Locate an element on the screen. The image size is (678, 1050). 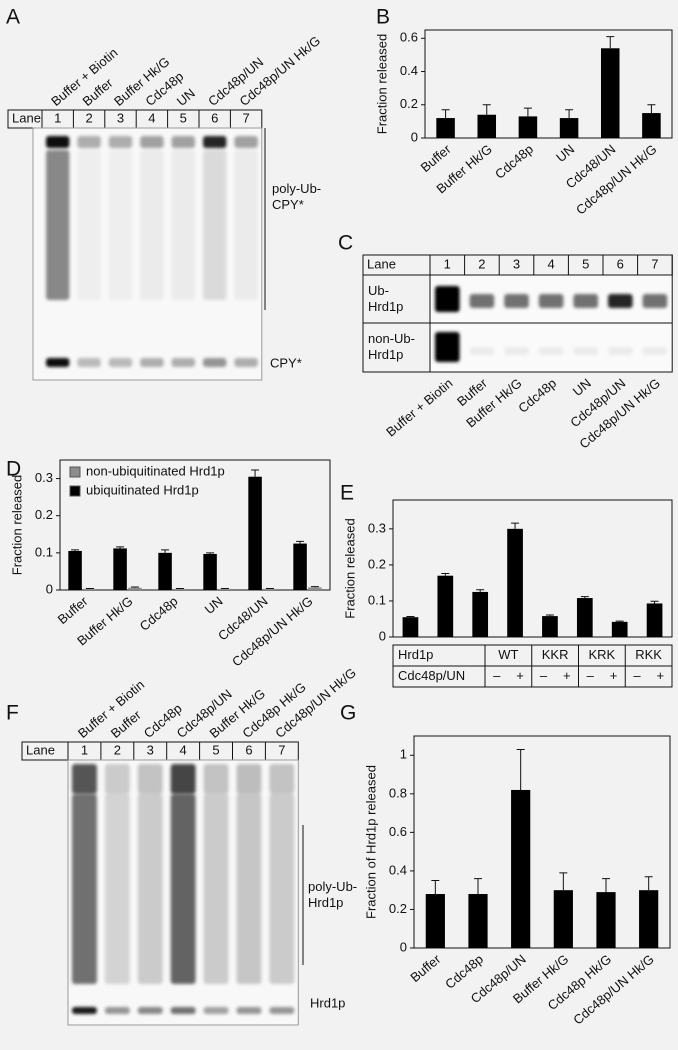
band-label: Hrd1p is located at coordinates (327, 1002).